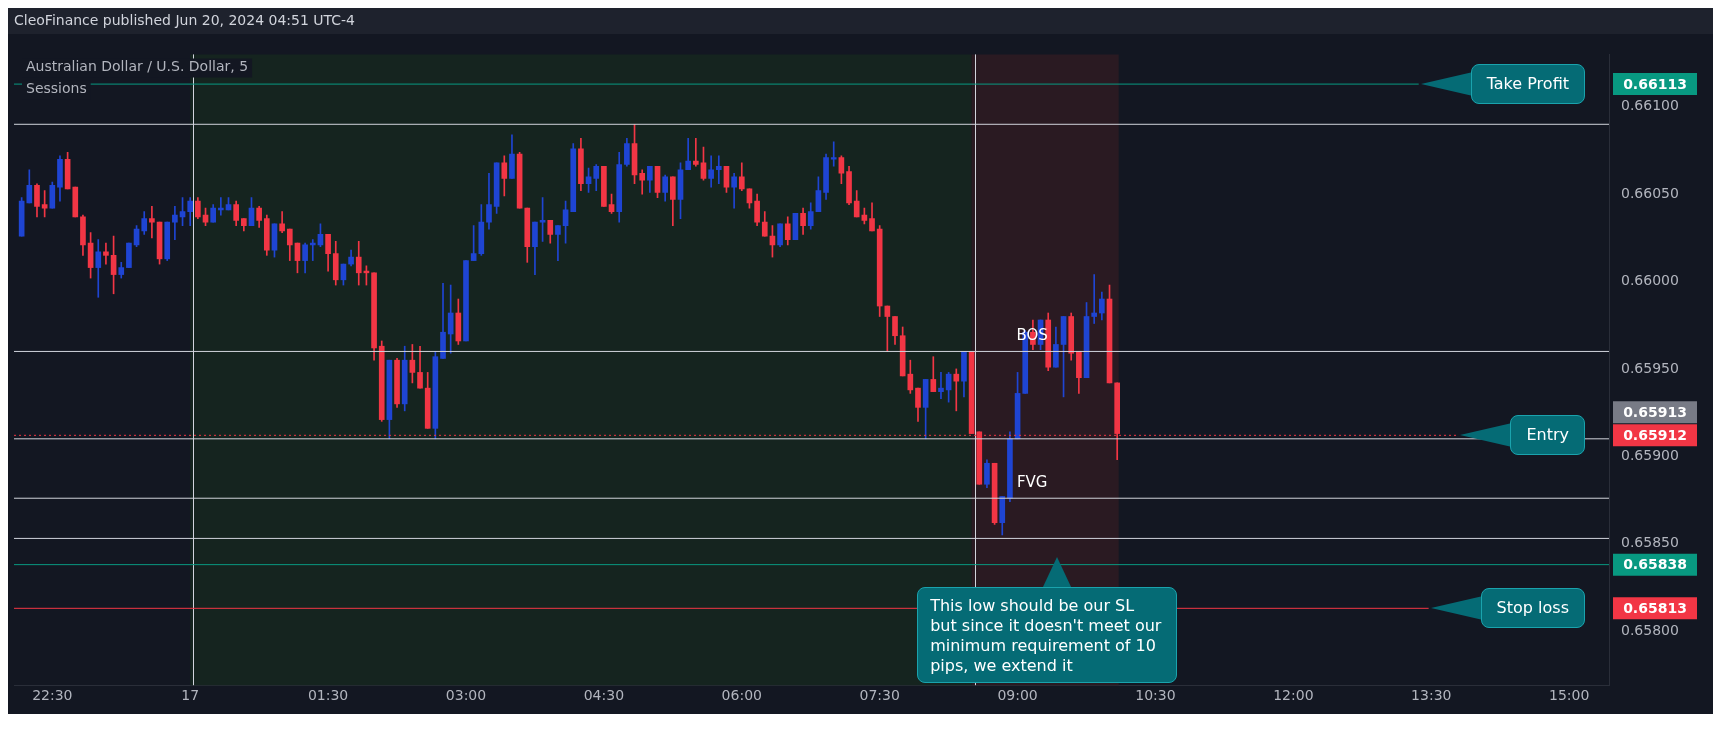  Describe the element at coordinates (1532, 608) in the screenshot. I see `ref-line-label: Stop loss` at that location.